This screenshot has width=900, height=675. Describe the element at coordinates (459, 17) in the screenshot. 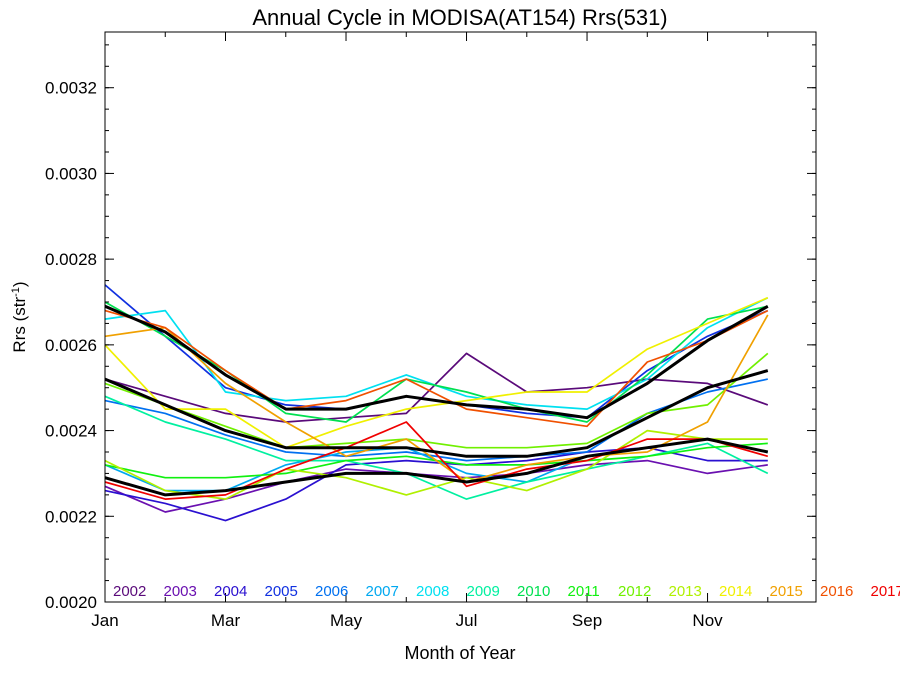

I see `chart-title: Annual Cycle in MODISA(AT154) Rrs(531)` at that location.